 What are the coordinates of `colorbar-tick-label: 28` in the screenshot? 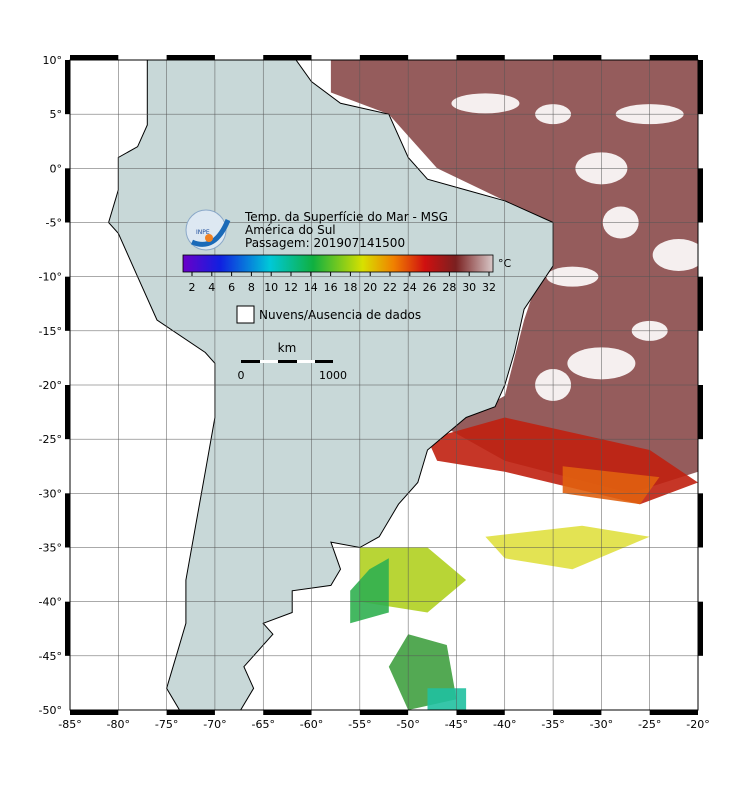 It's located at (449, 287).